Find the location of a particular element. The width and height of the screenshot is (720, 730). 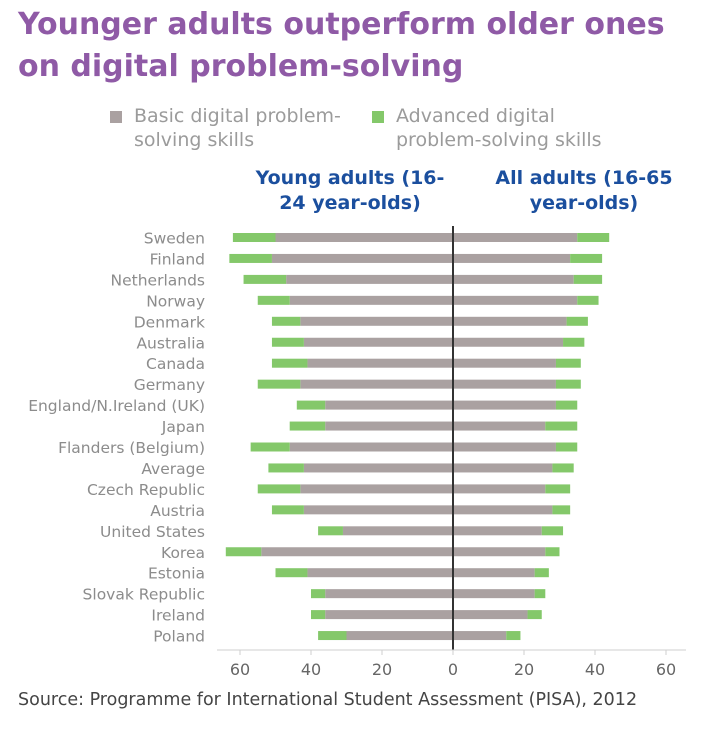

bar-all-advanced-poland is located at coordinates (513, 636).